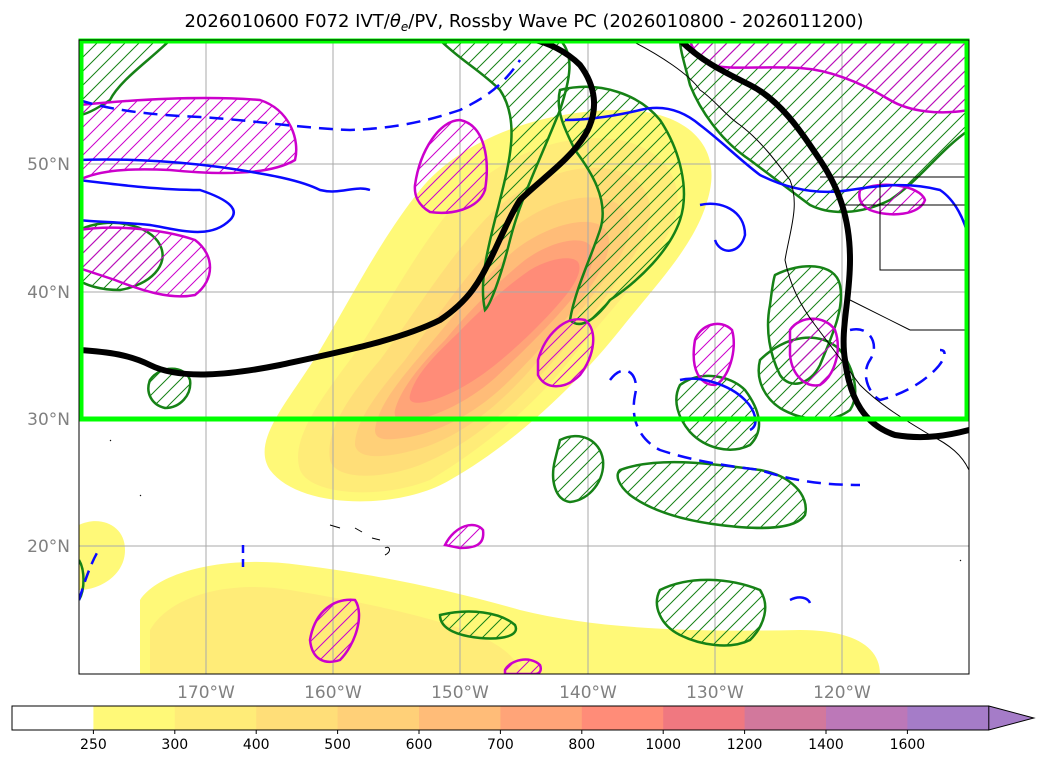 This screenshot has width=1047, height=767. Describe the element at coordinates (333, 693) in the screenshot. I see `lon-tick-label: 160°W` at that location.